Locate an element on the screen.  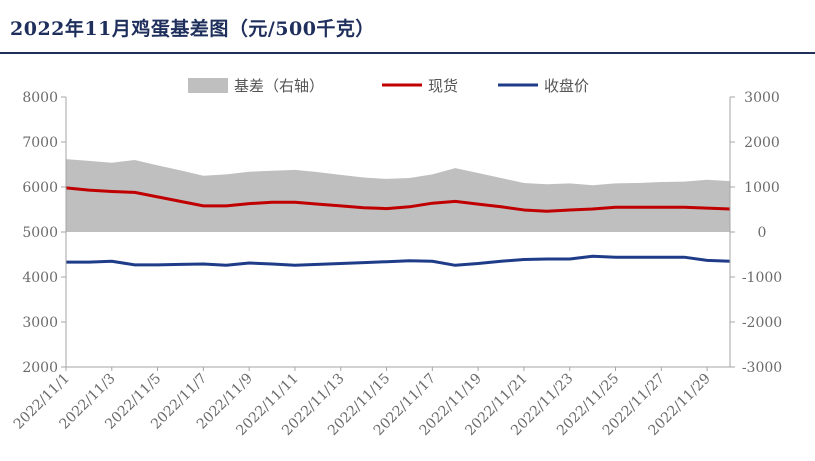
left-axis-tick-label: 6000 is located at coordinates (40, 188).